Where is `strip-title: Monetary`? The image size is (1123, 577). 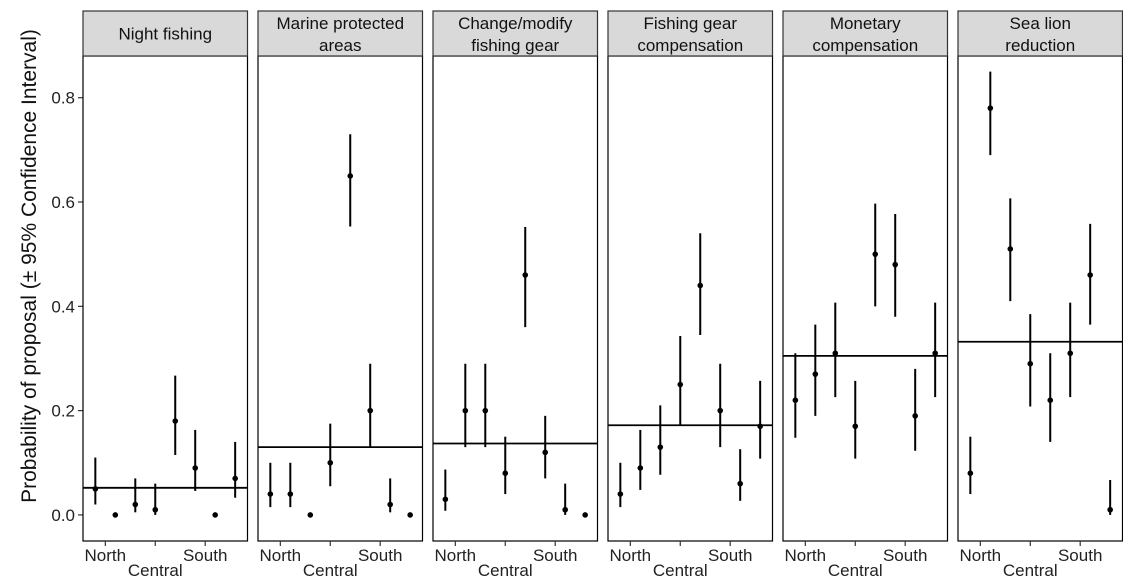
strip-title: Monetary is located at coordinates (865, 23).